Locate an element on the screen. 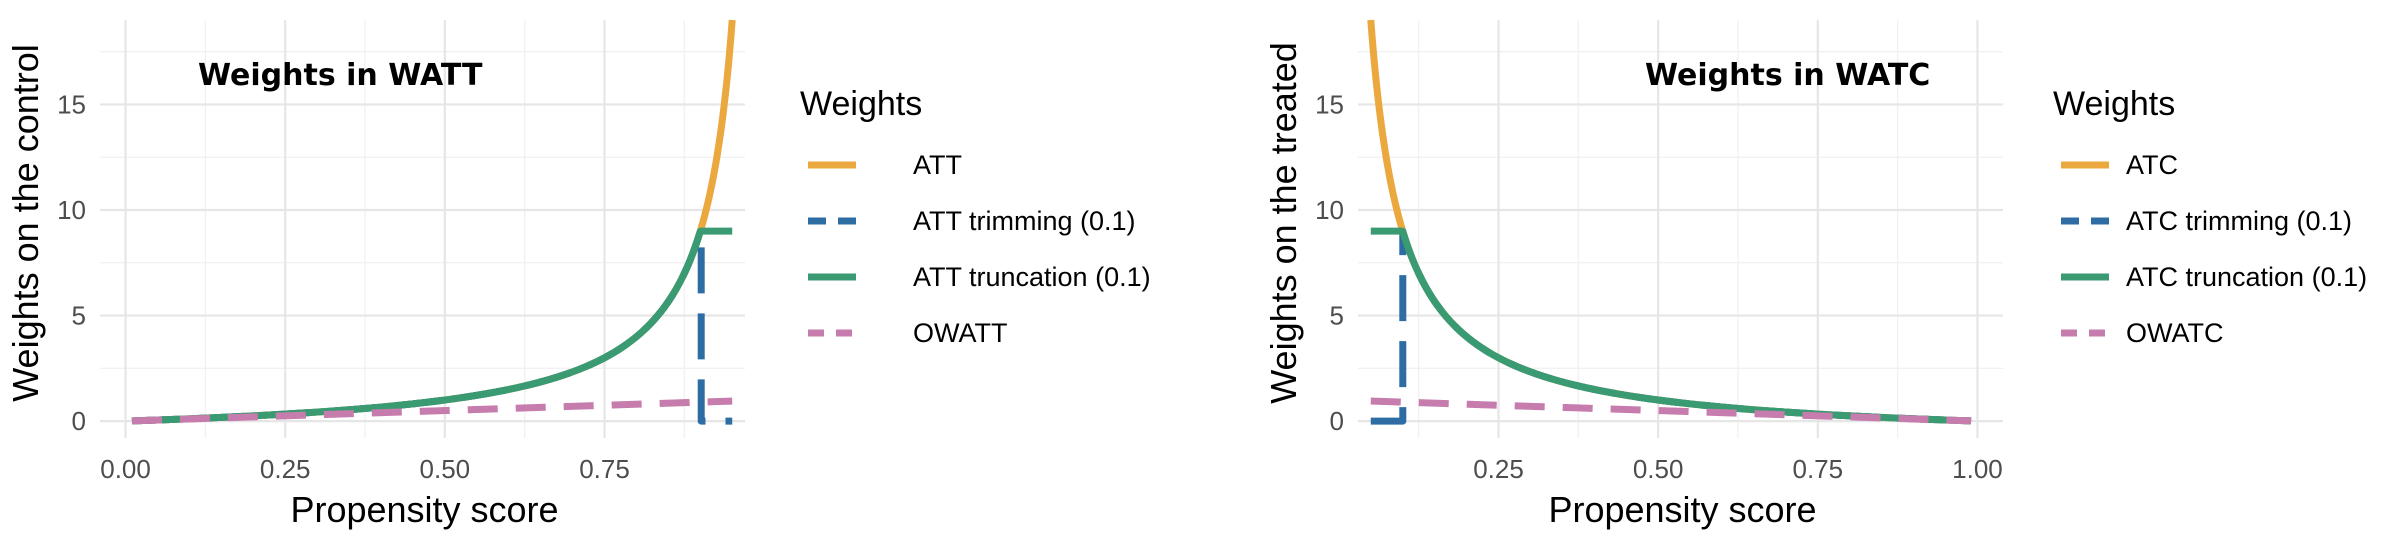  legend-label: ATT is located at coordinates (937, 165).